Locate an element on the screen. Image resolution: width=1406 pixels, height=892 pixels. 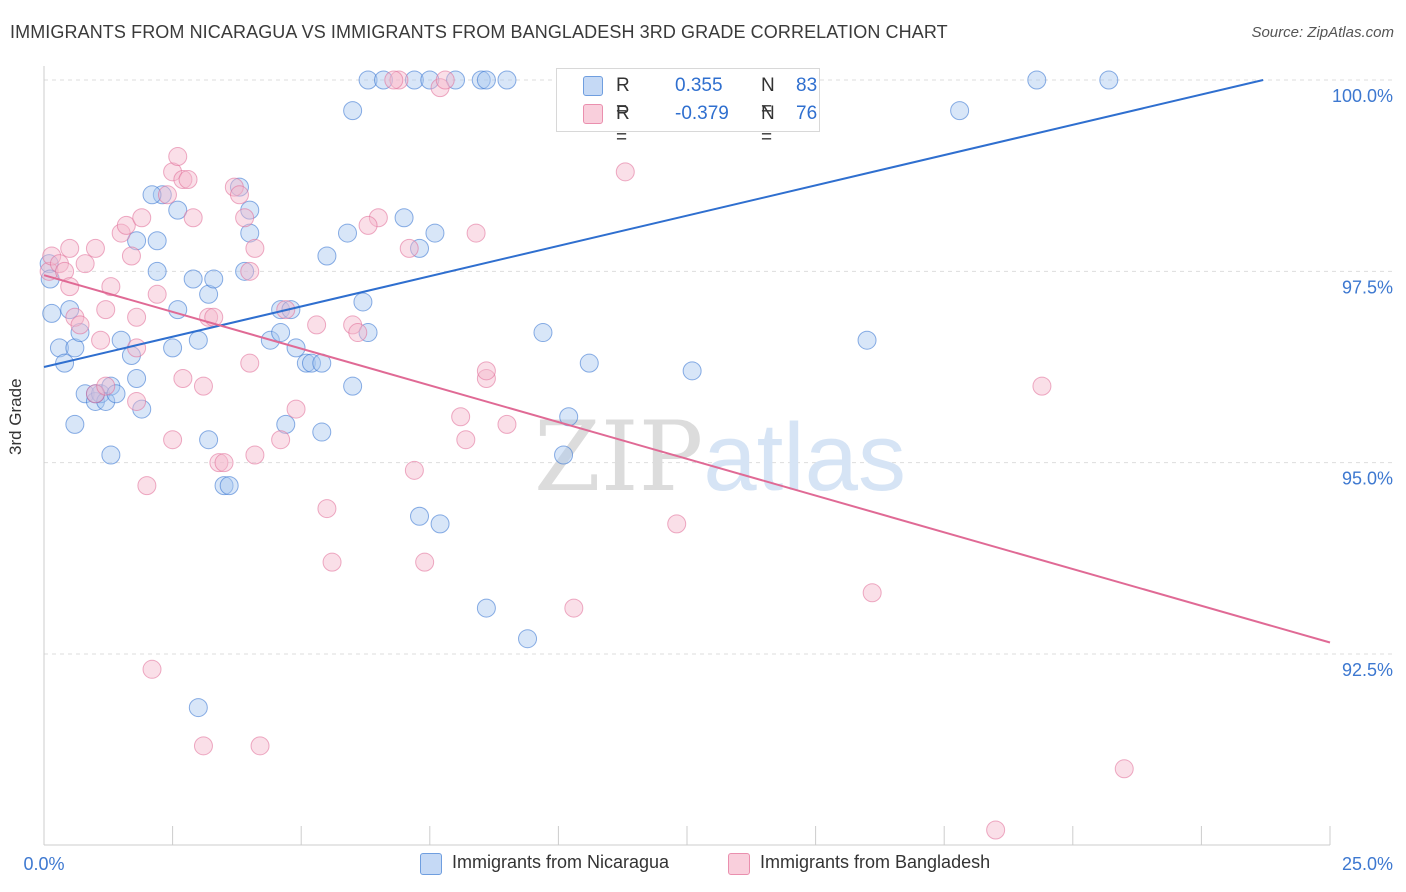
x-tick-label: 25.0% is located at coordinates (1367, 864).